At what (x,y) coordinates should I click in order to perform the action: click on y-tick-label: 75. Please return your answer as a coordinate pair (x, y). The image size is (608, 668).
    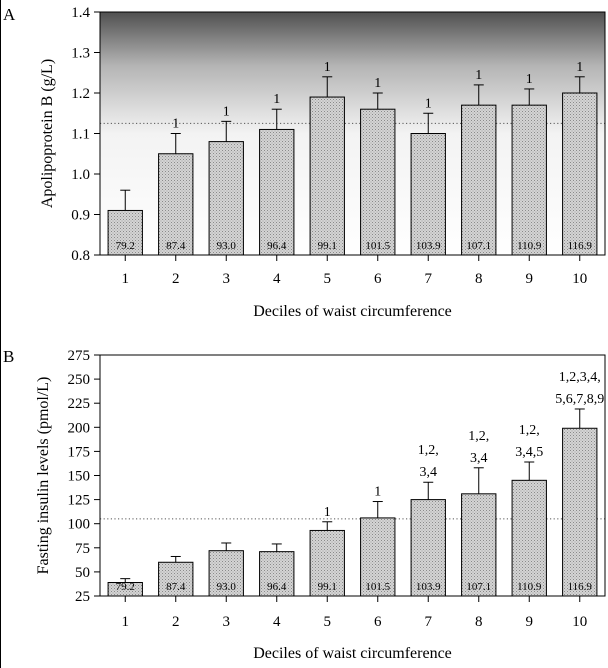
    Looking at the image, I should click on (82, 549).